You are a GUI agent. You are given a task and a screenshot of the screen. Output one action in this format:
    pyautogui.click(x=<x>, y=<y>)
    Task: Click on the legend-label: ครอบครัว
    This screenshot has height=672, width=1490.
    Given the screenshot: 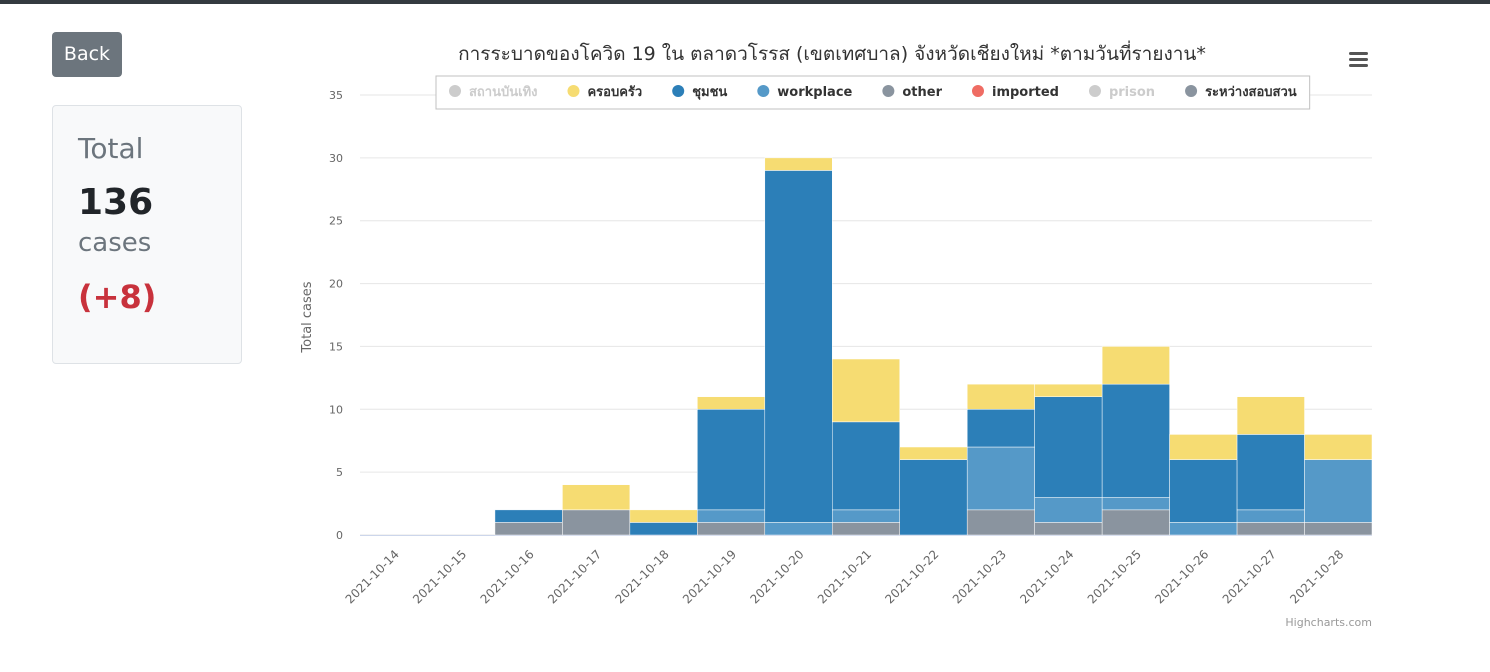 What is the action you would take?
    pyautogui.click(x=614, y=92)
    